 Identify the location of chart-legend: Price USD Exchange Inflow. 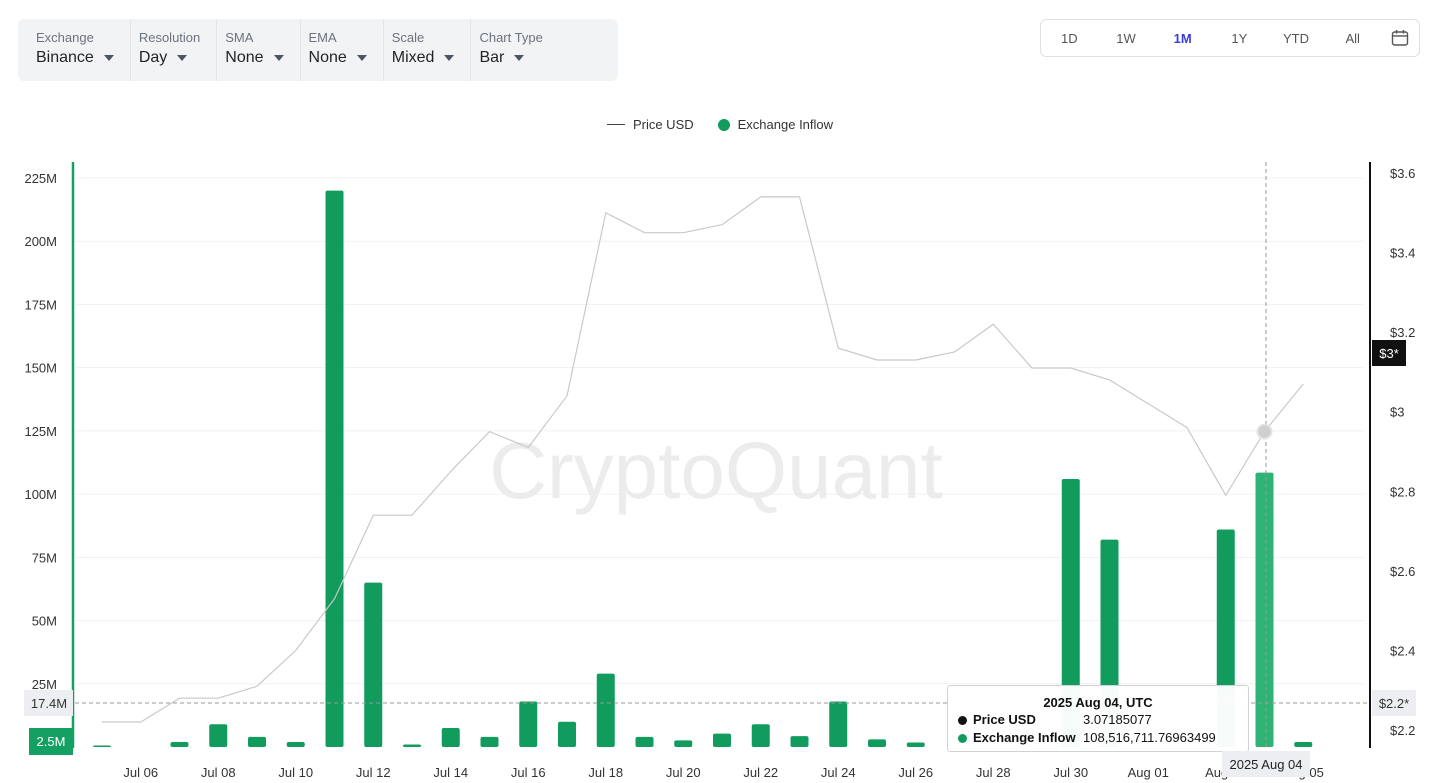
(720, 124).